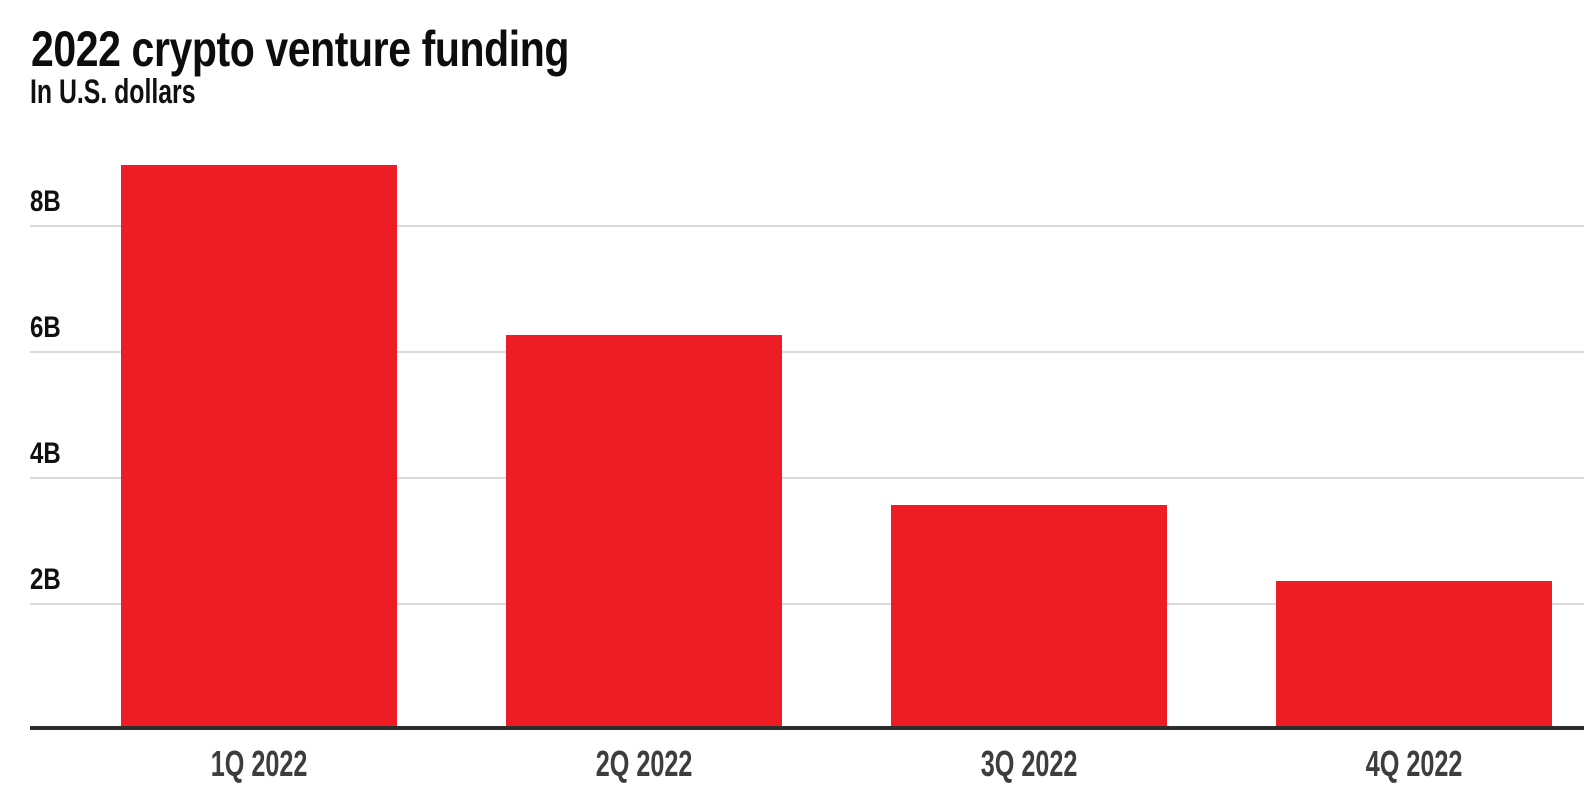 The height and width of the screenshot is (796, 1584). What do you see at coordinates (45, 579) in the screenshot?
I see `y-tick-label-2b: 2B` at bounding box center [45, 579].